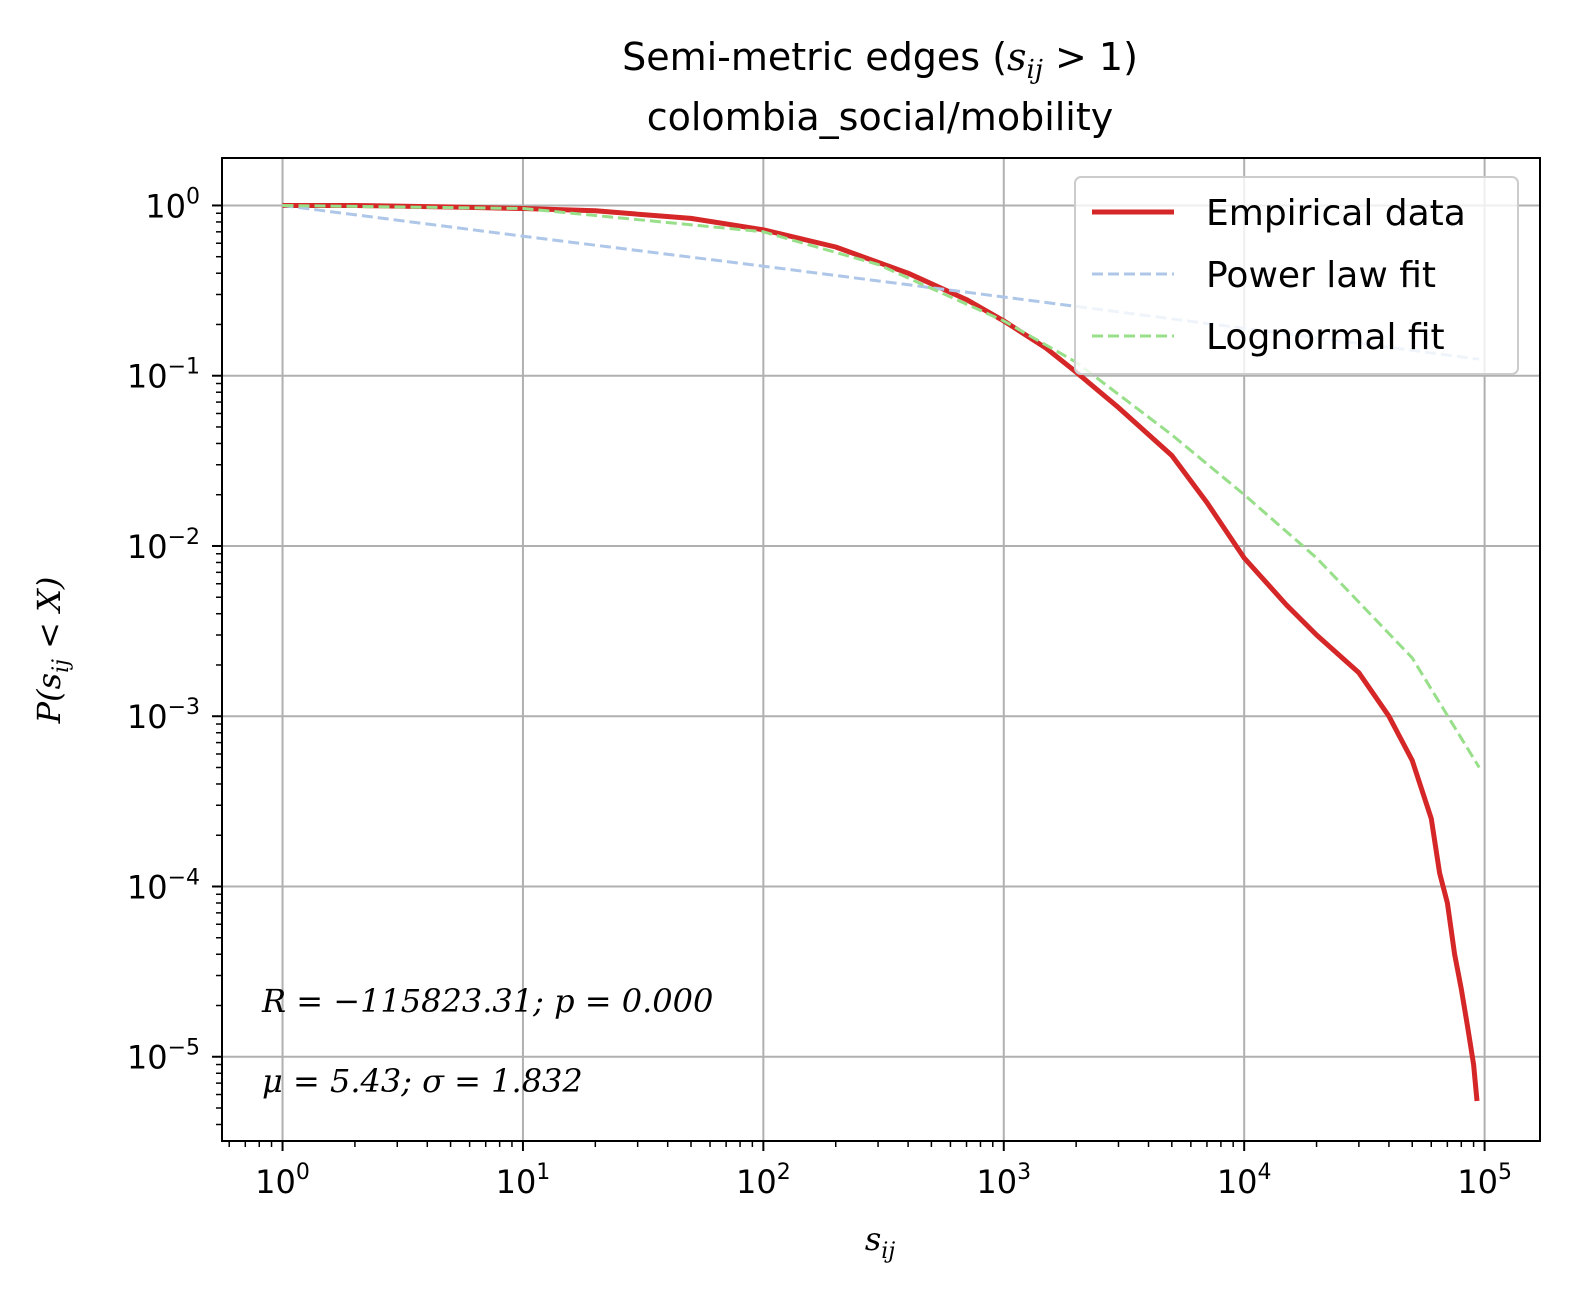  What do you see at coordinates (172, 204) in the screenshot?
I see `y-tick-label: 10⁰` at bounding box center [172, 204].